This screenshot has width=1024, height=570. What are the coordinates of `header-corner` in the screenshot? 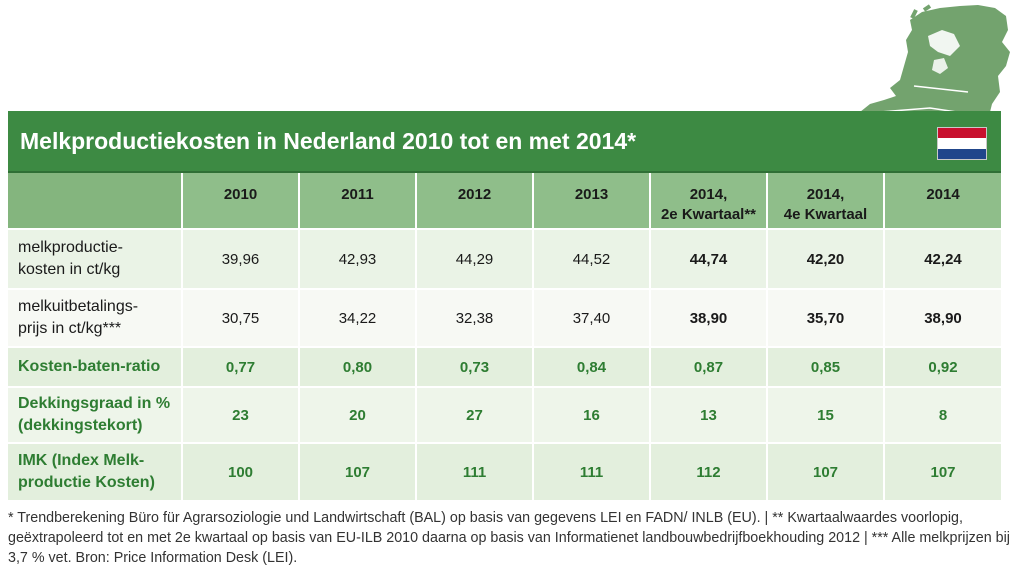 It's located at (95, 201).